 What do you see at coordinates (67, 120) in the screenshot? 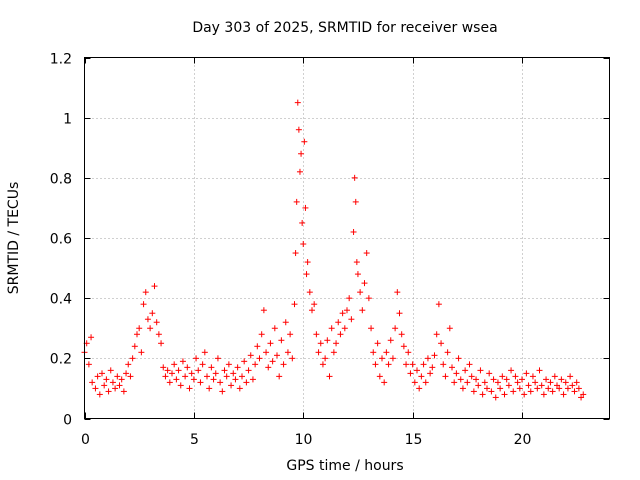
I see `y-tick-label: 1` at bounding box center [67, 120].